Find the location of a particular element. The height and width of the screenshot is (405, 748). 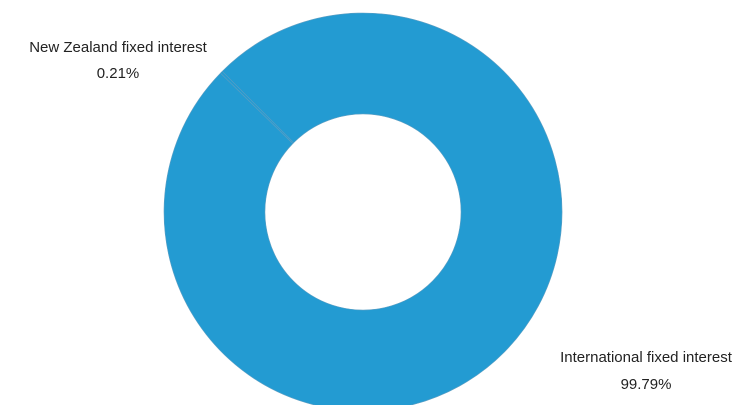

slice-label-new-zealand: New Zealand fixed interest is located at coordinates (118, 47).